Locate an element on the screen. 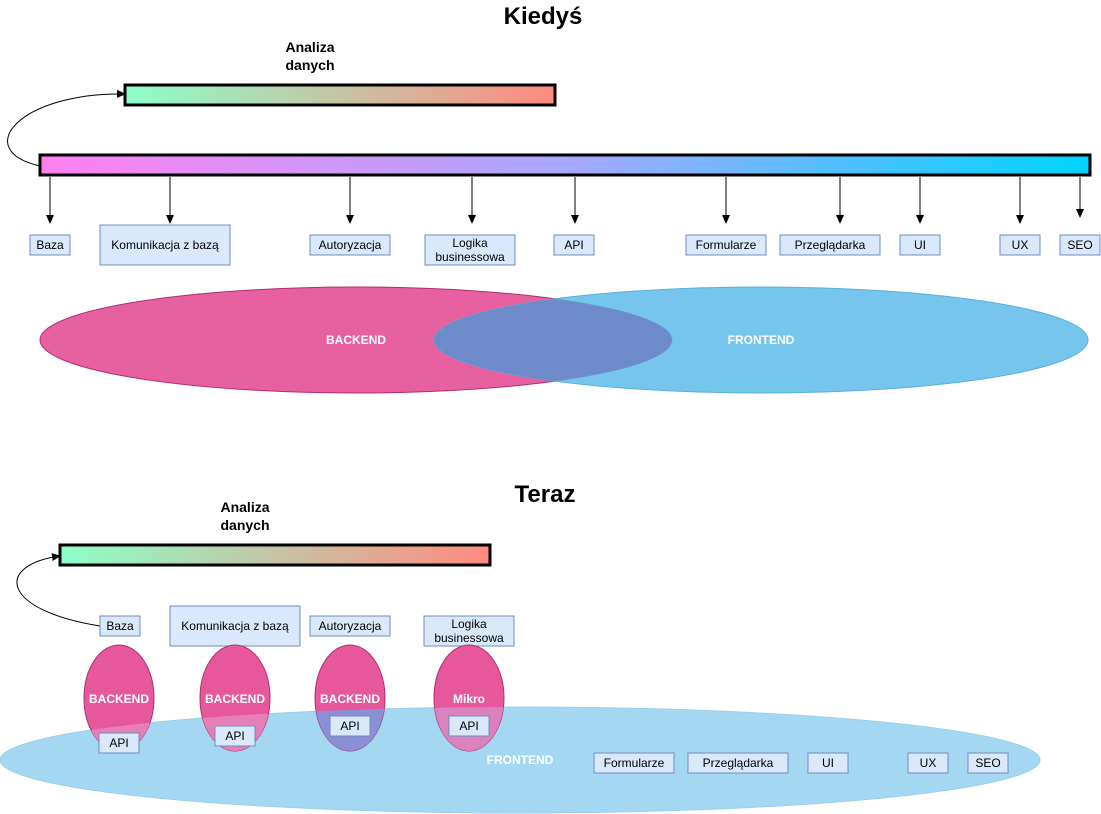  api-box-2: API is located at coordinates (235, 736).